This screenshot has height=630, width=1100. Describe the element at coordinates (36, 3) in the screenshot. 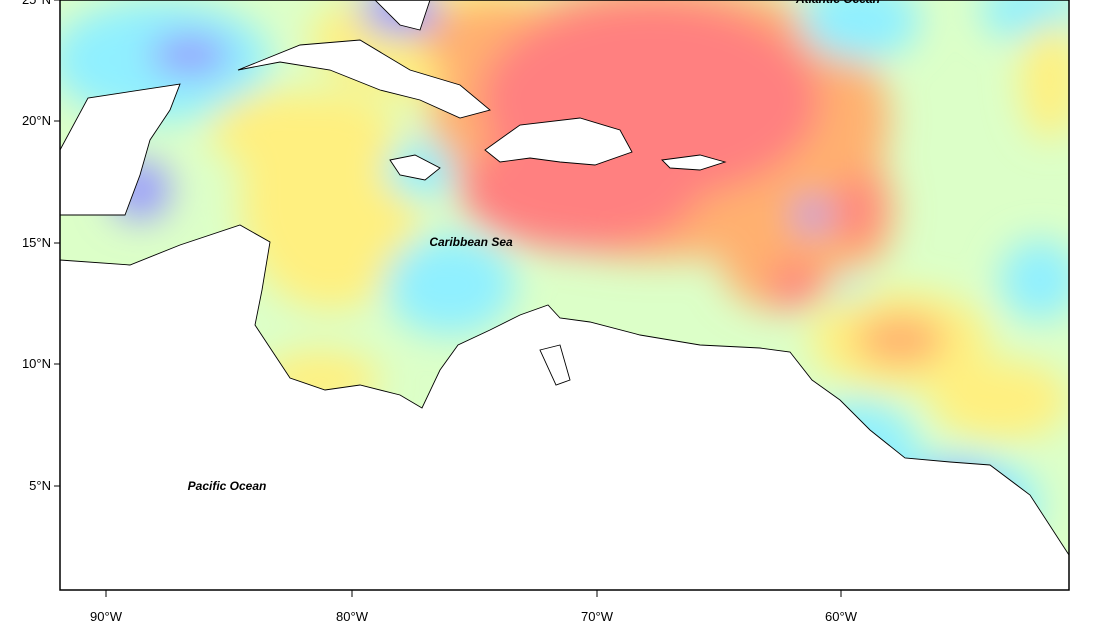

I see `lat-tick-label: 25°N` at that location.